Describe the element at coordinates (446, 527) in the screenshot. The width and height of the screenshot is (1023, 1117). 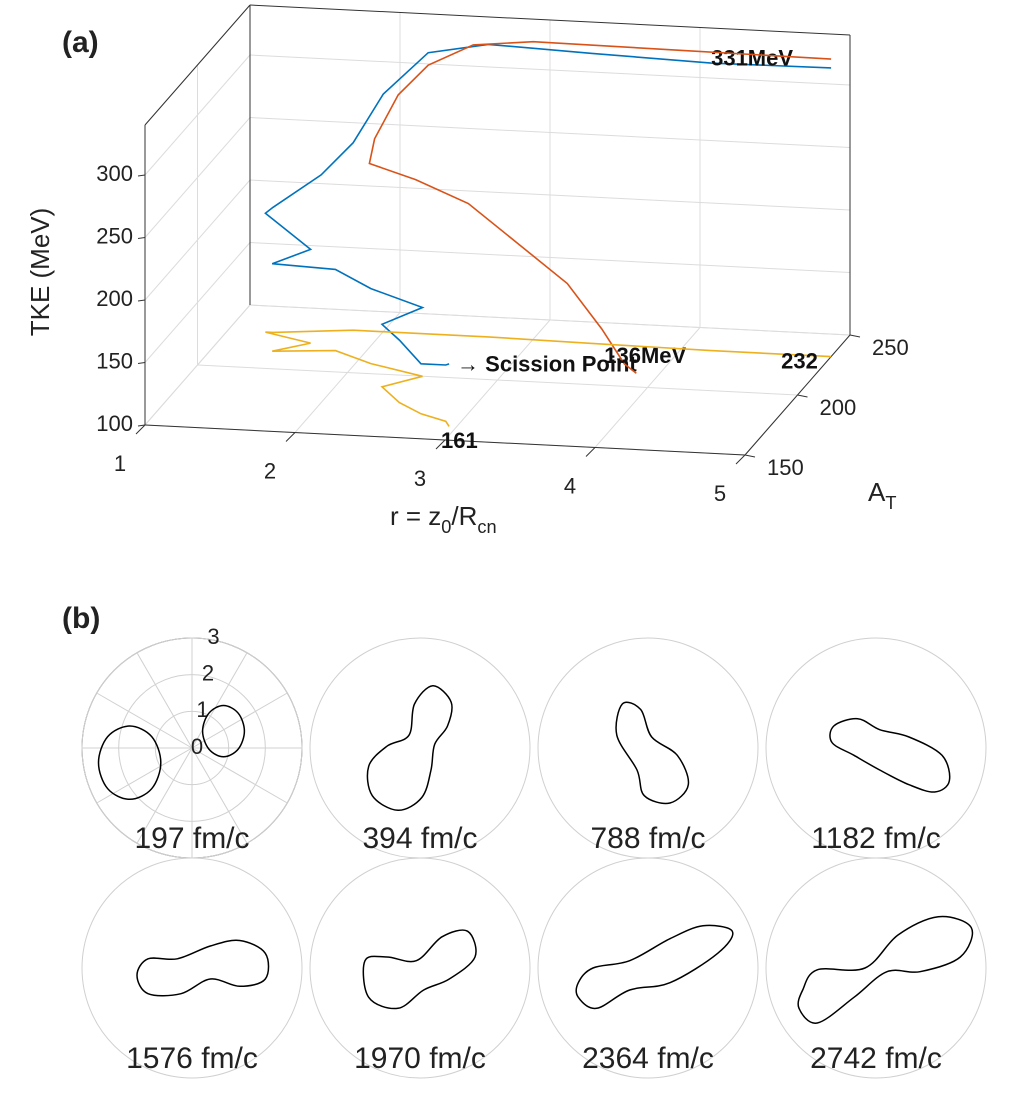
I see `x-axis-label-part: 0` at that location.